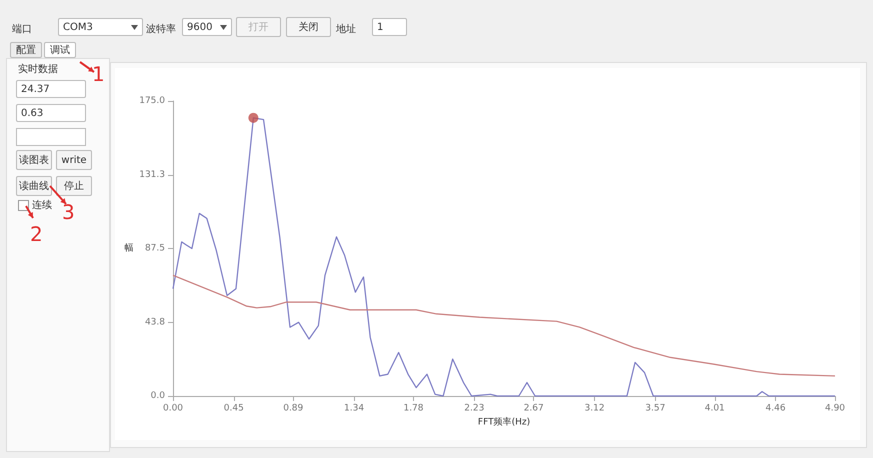  What do you see at coordinates (26, 50) in the screenshot?
I see `text: 配置` at bounding box center [26, 50].